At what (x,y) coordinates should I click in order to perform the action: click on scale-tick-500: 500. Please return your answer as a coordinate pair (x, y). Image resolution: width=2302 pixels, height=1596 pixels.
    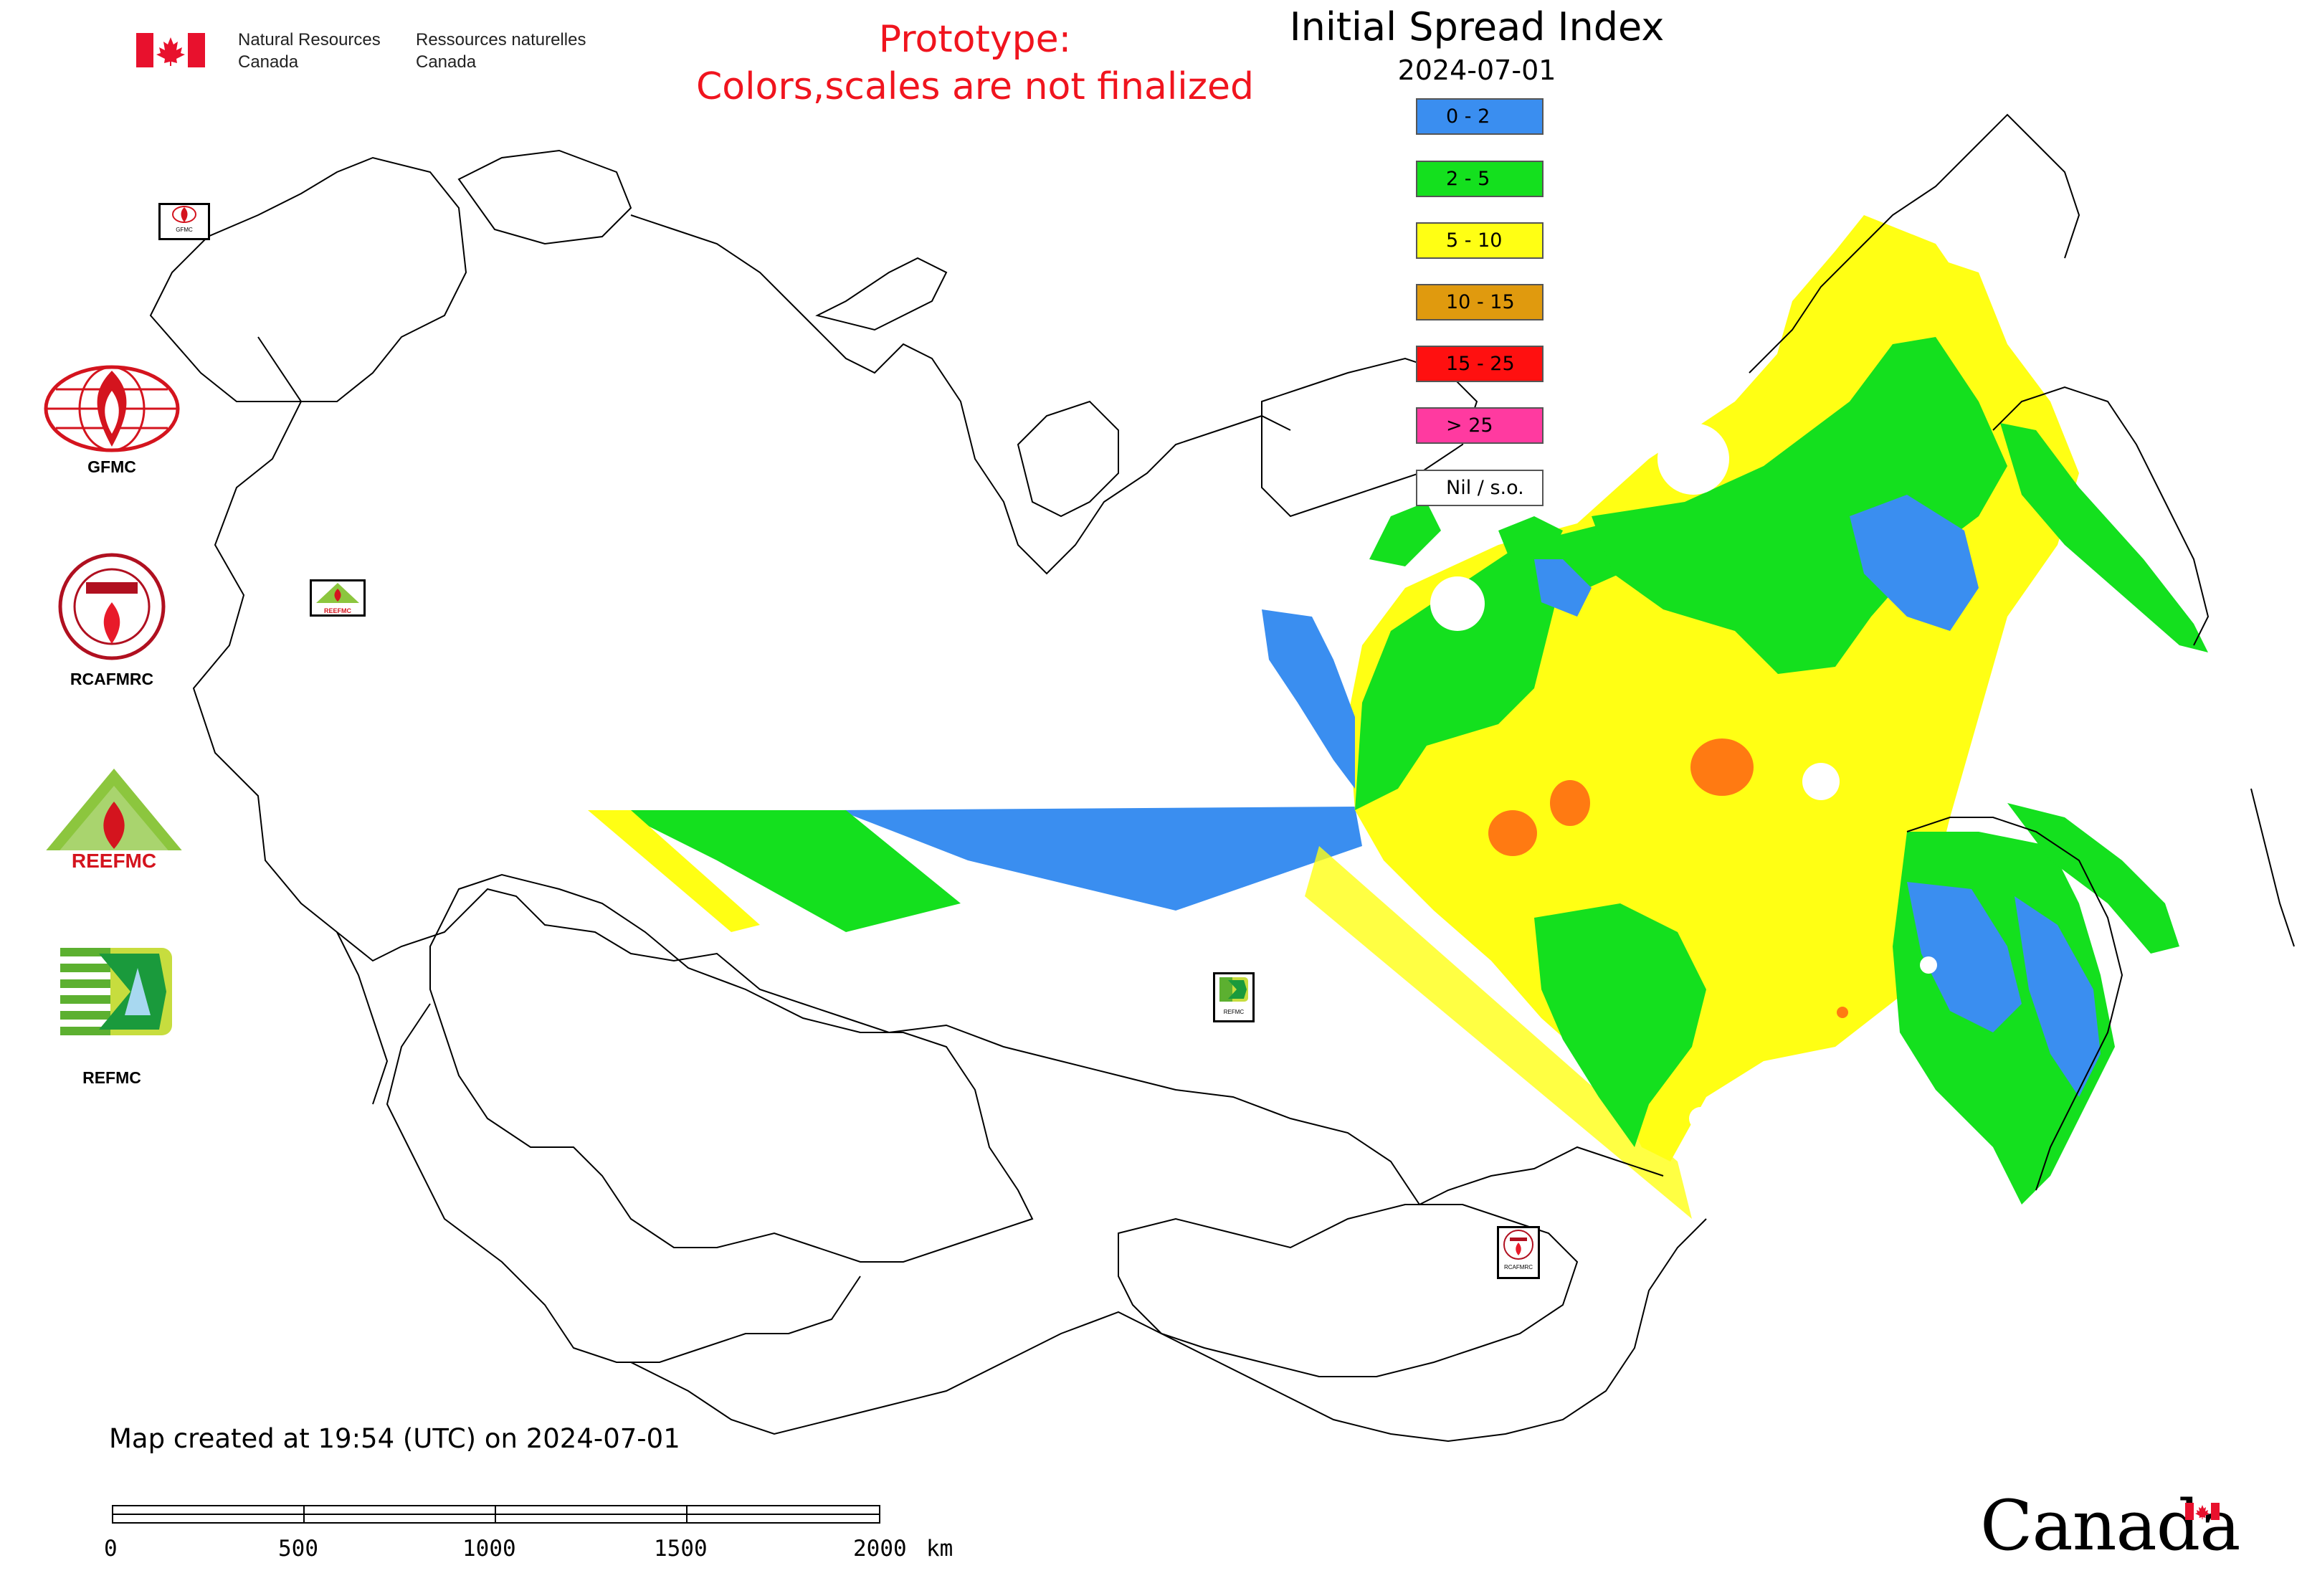
    Looking at the image, I should click on (298, 1549).